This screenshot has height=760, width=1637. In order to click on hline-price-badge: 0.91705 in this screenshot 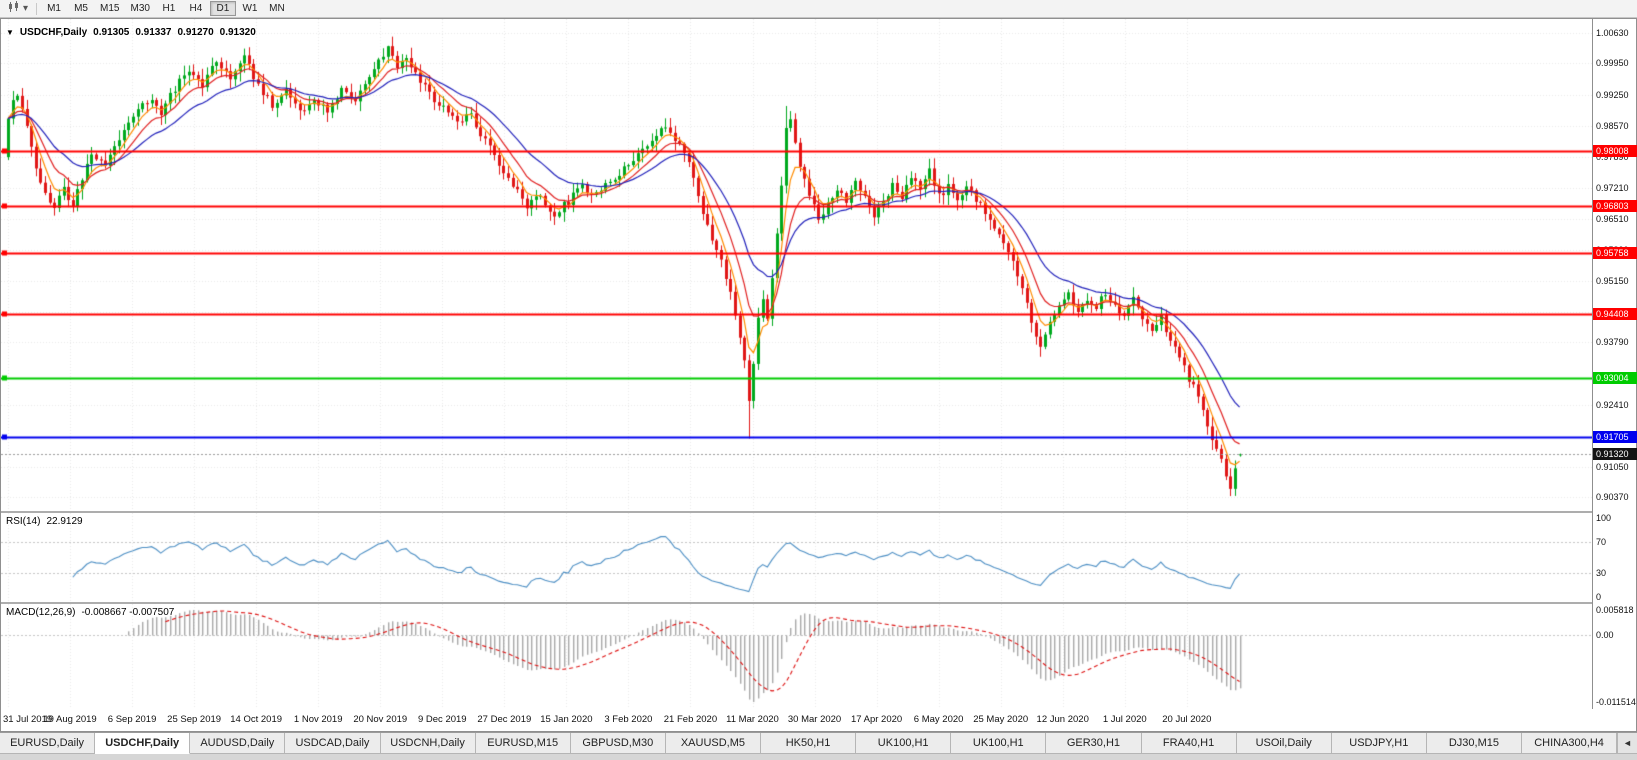, I will do `click(1615, 436)`.